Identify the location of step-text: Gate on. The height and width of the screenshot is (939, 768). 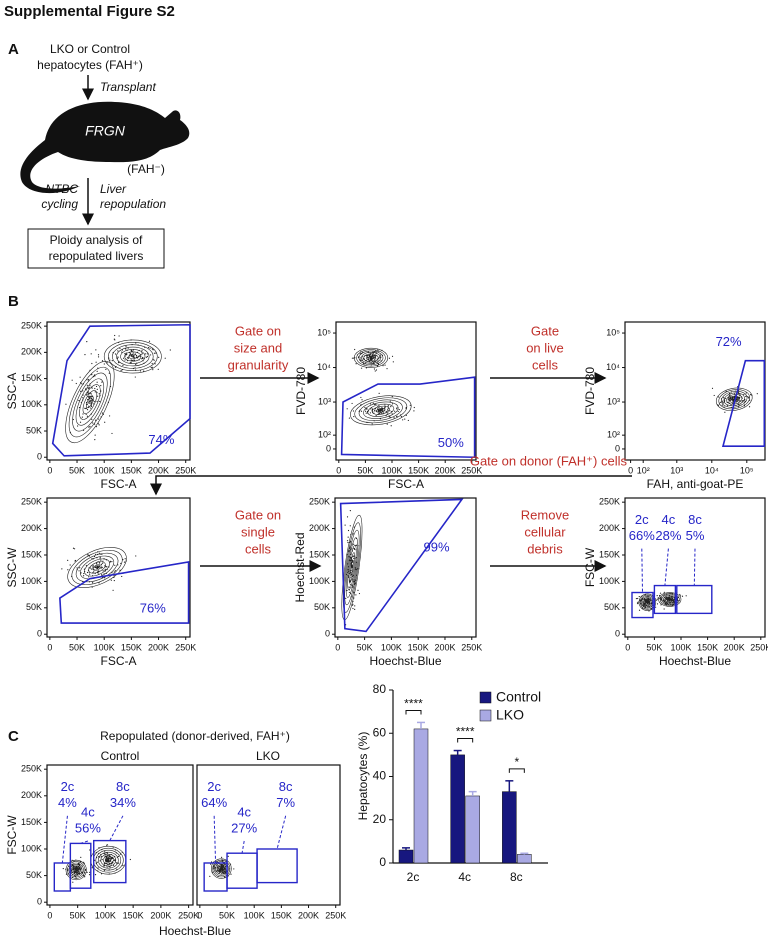
(258, 514).